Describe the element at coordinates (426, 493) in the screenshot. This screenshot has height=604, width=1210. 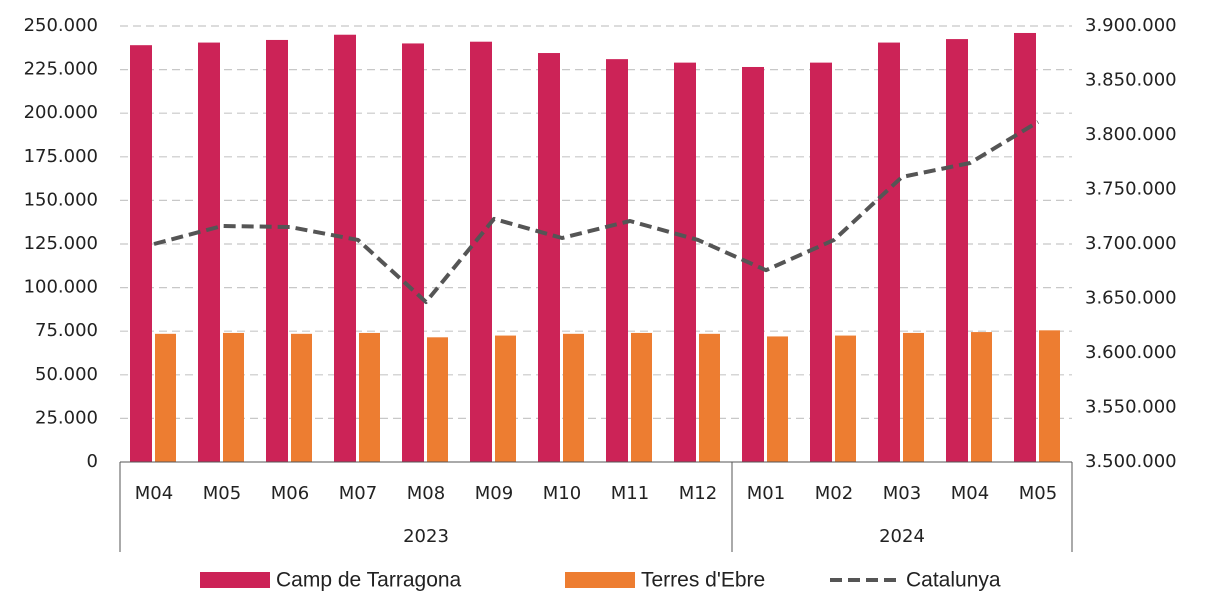
I see `x-tick-label: M08` at that location.